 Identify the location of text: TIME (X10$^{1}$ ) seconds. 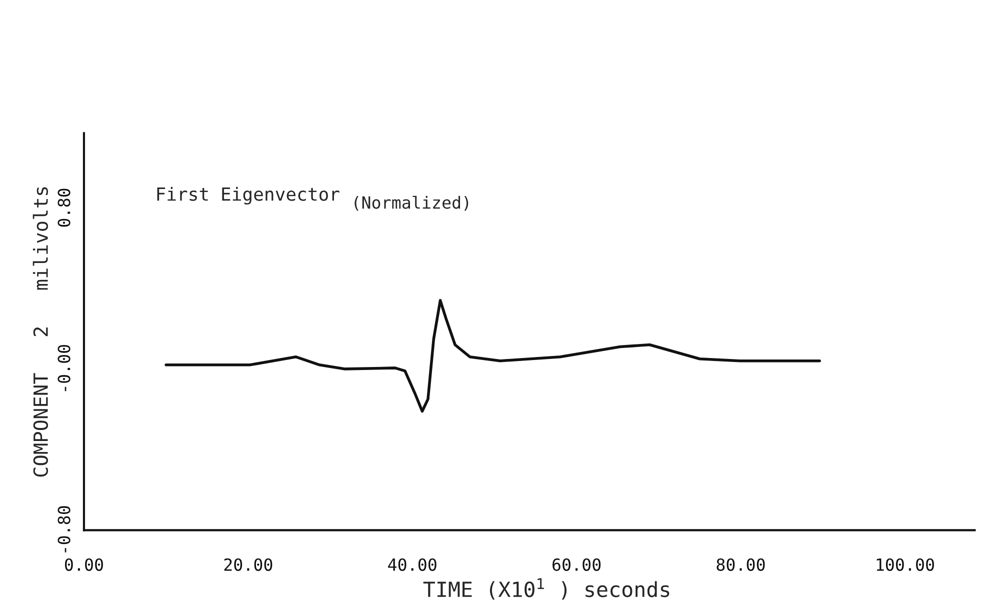
(546, 589).